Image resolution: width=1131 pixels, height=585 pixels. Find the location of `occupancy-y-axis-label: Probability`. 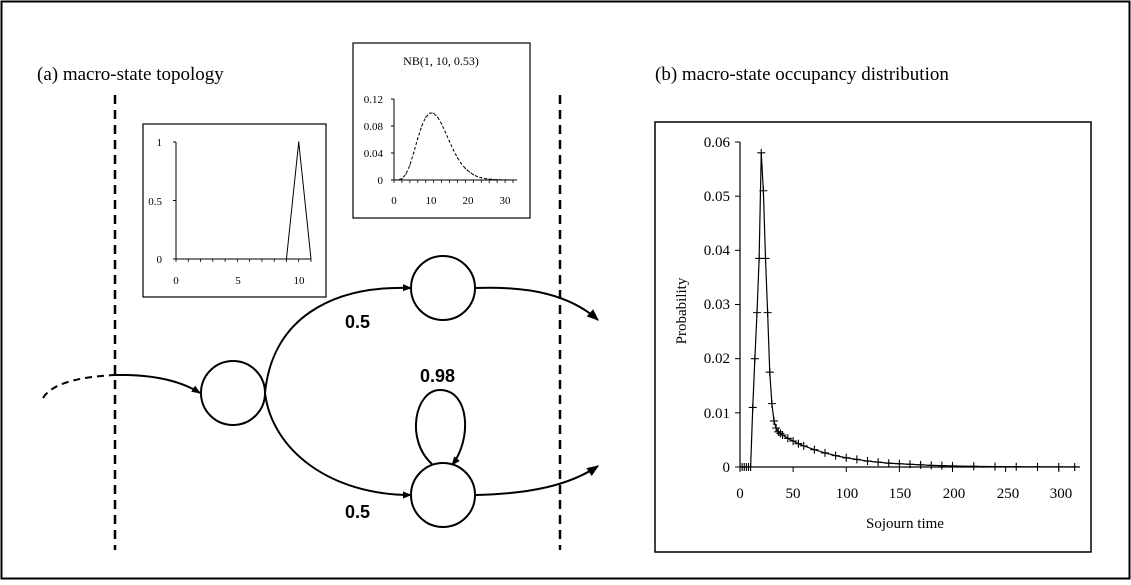

occupancy-y-axis-label: Probability is located at coordinates (682, 310).